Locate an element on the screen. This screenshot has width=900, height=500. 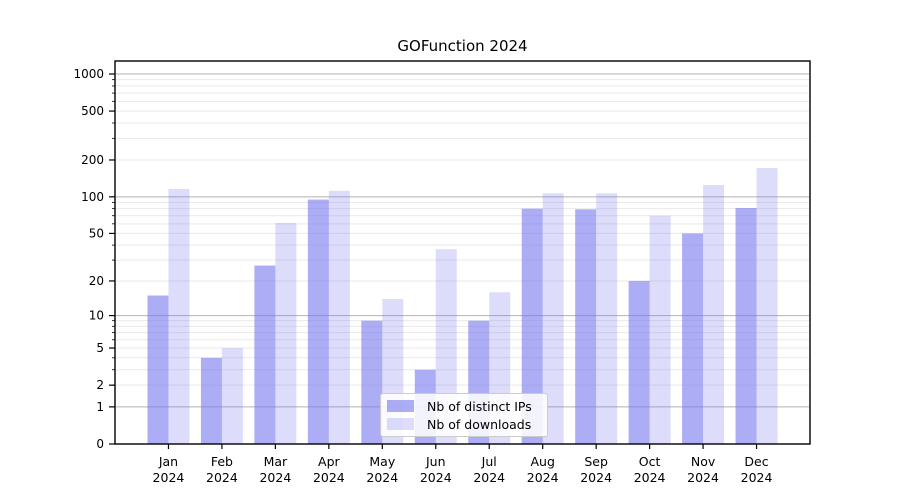
x-axis-tick-label: Aug 2024 is located at coordinates (543, 469).